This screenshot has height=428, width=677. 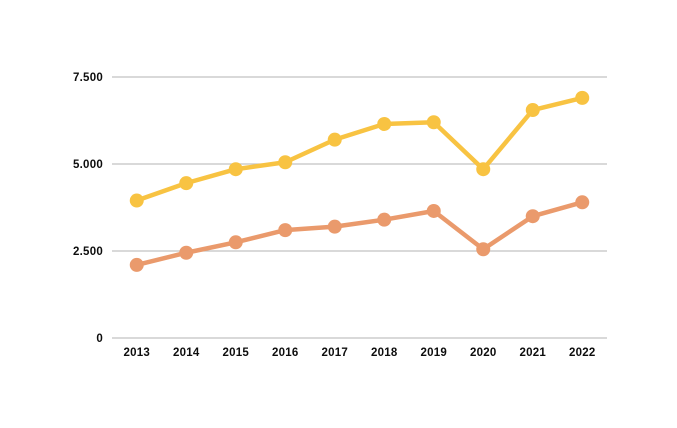 What do you see at coordinates (235, 353) in the screenshot?
I see `x-tick-label: 2015` at bounding box center [235, 353].